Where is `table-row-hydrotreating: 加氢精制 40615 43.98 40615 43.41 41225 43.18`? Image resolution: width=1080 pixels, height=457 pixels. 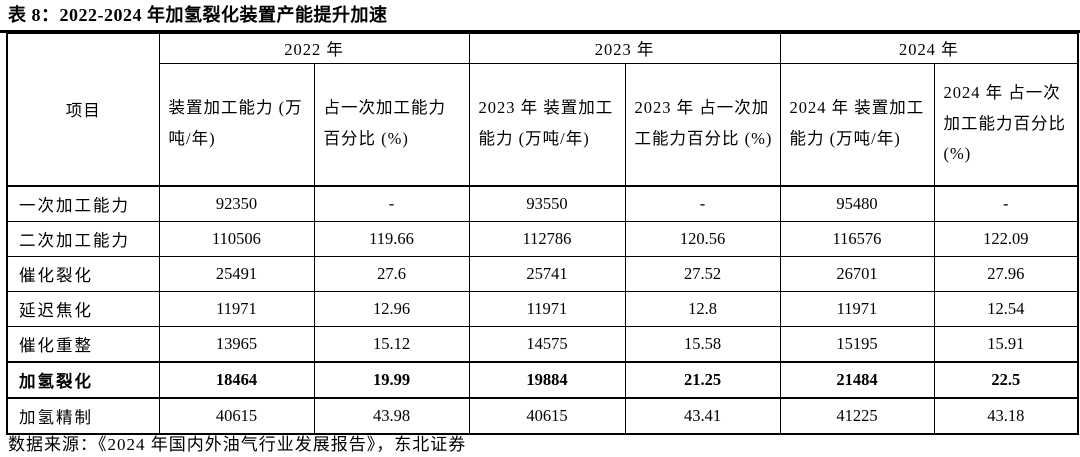
table-row-hydrotreating: 加氢精制 40615 43.98 40615 43.41 41225 43.18 is located at coordinates (542, 415).